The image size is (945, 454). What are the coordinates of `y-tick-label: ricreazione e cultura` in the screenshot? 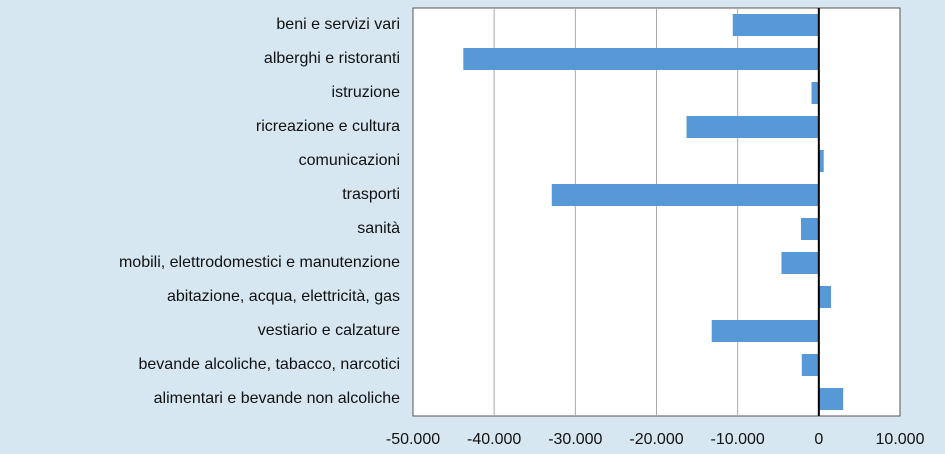 It's located at (328, 126).